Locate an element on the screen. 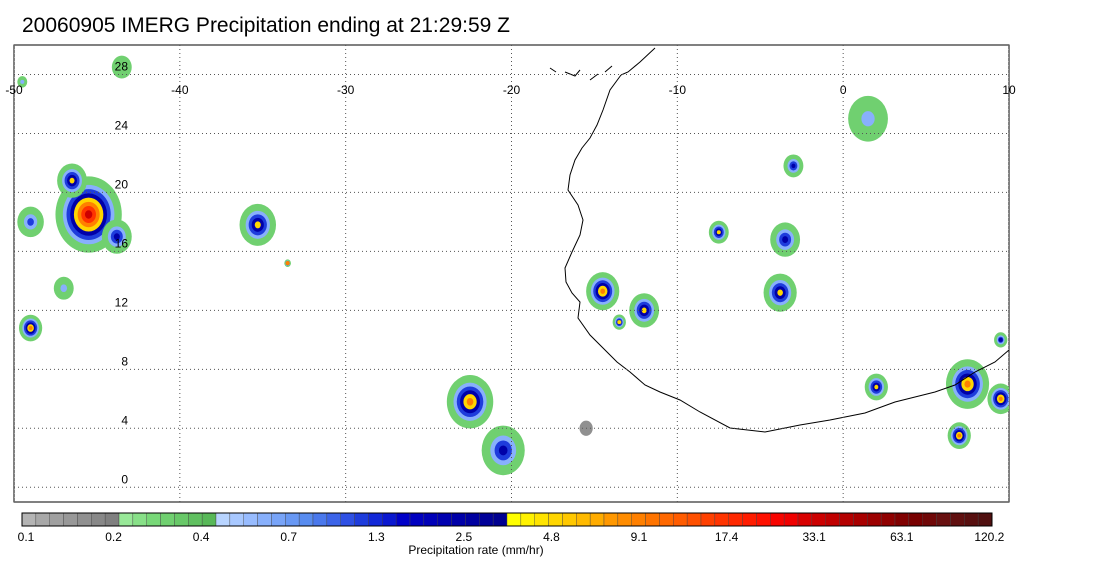 Image resolution: width=1101 pixels, height=571 pixels. colorbar-tick-label: 4.8 is located at coordinates (551, 537).